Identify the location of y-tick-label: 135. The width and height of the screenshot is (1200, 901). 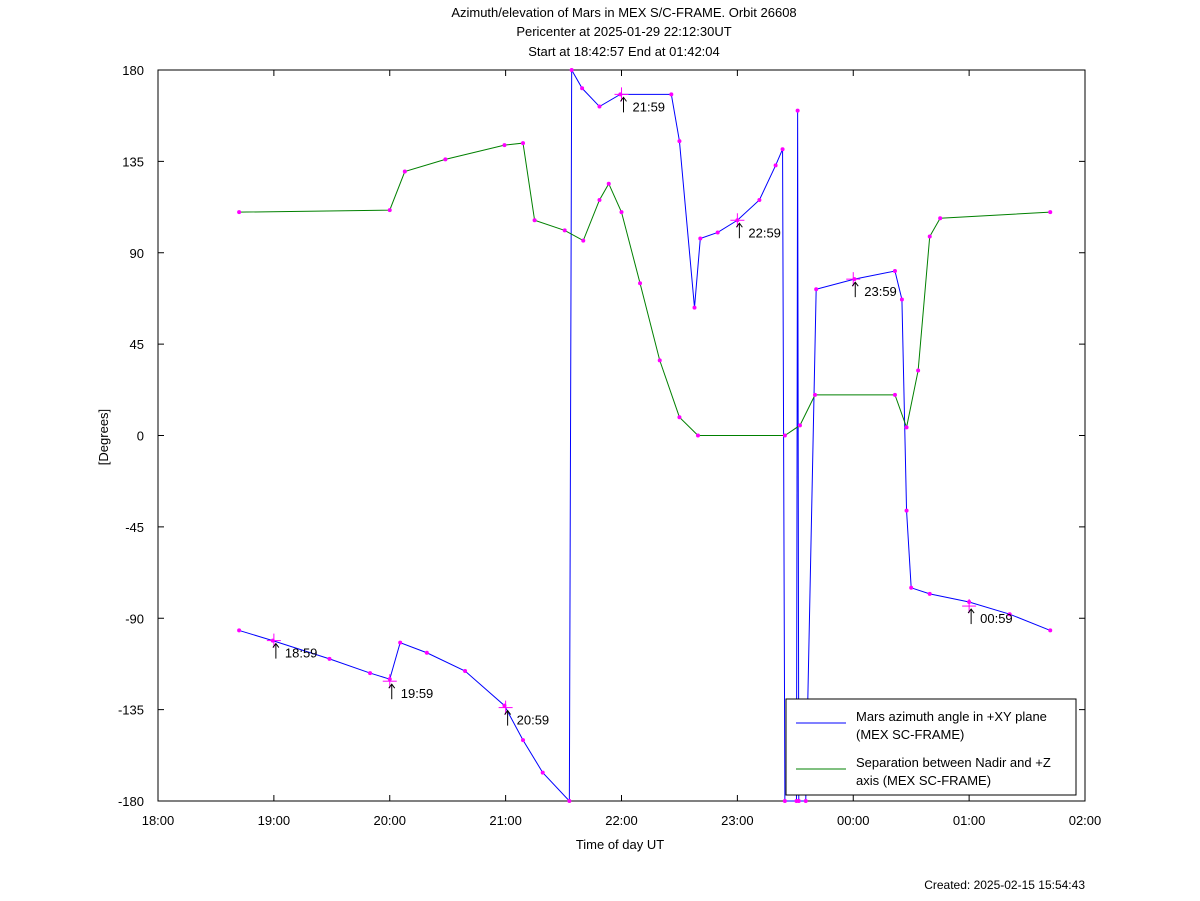
(133, 161).